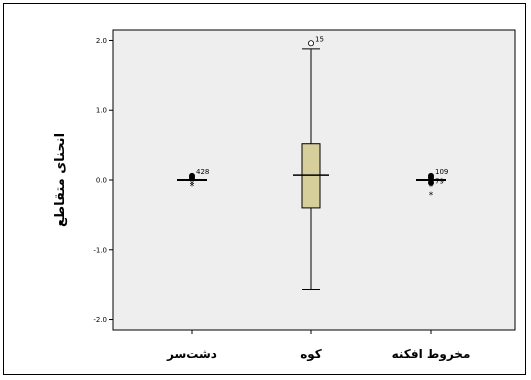 Image resolution: width=531 pixels, height=380 pixels. I want to click on box-3: 109*79*, so click(432, 184).